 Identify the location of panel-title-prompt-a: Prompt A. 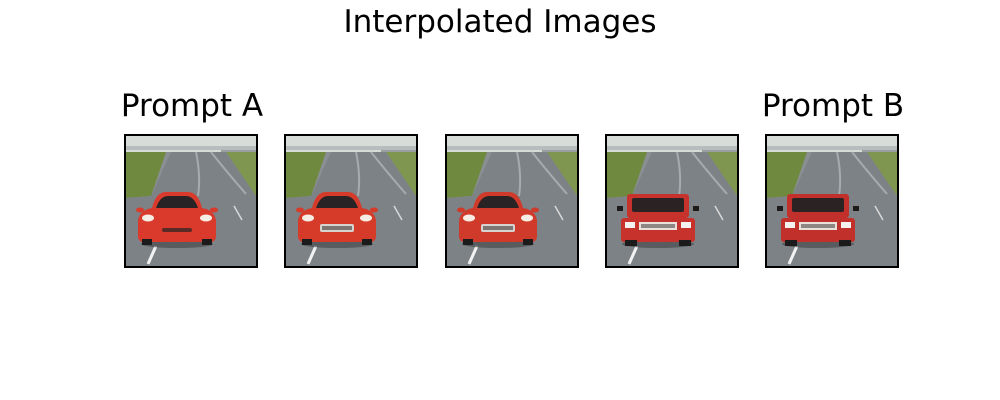
(192, 106).